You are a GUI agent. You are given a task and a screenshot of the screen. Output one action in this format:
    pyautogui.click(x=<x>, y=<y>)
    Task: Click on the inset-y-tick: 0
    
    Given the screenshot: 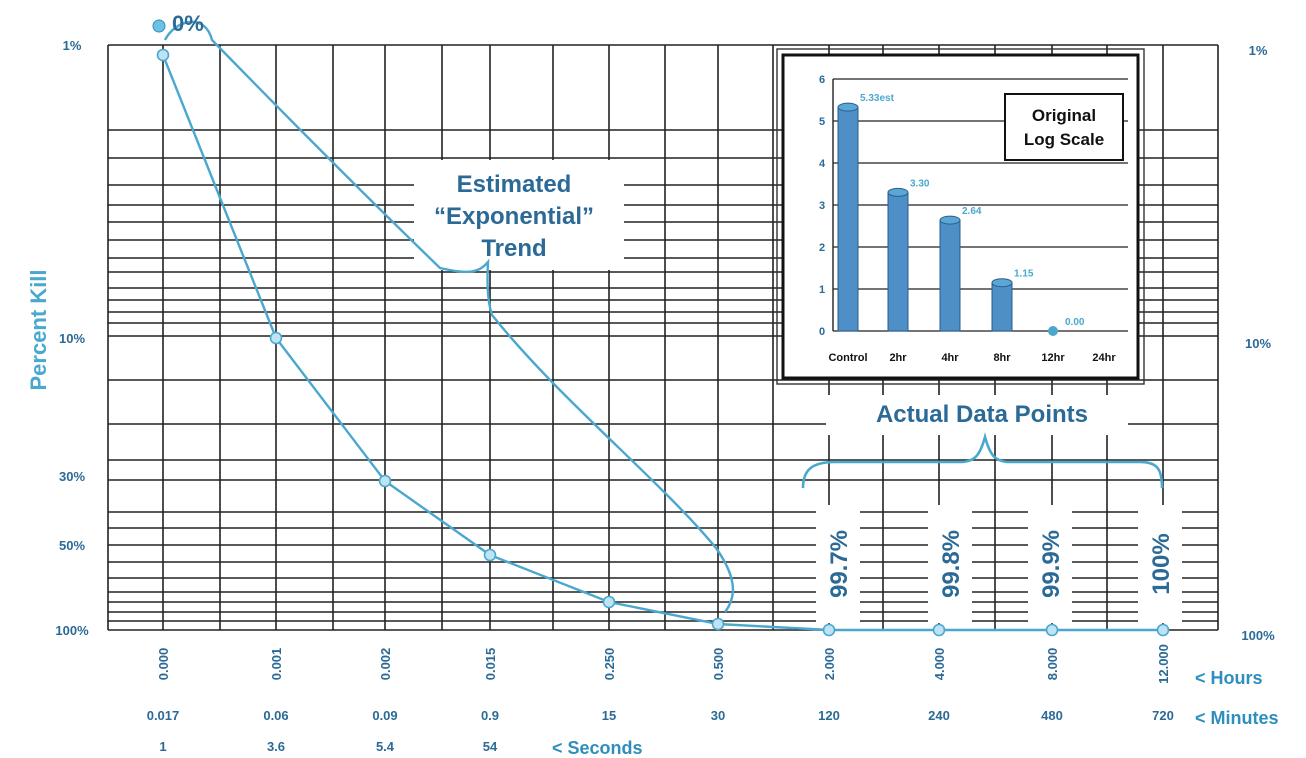 What is the action you would take?
    pyautogui.click(x=822, y=332)
    